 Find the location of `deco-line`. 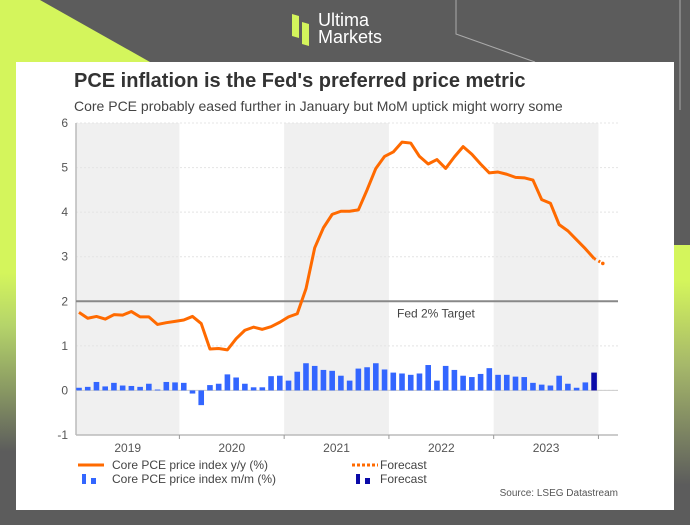

deco-line is located at coordinates (495, 31).